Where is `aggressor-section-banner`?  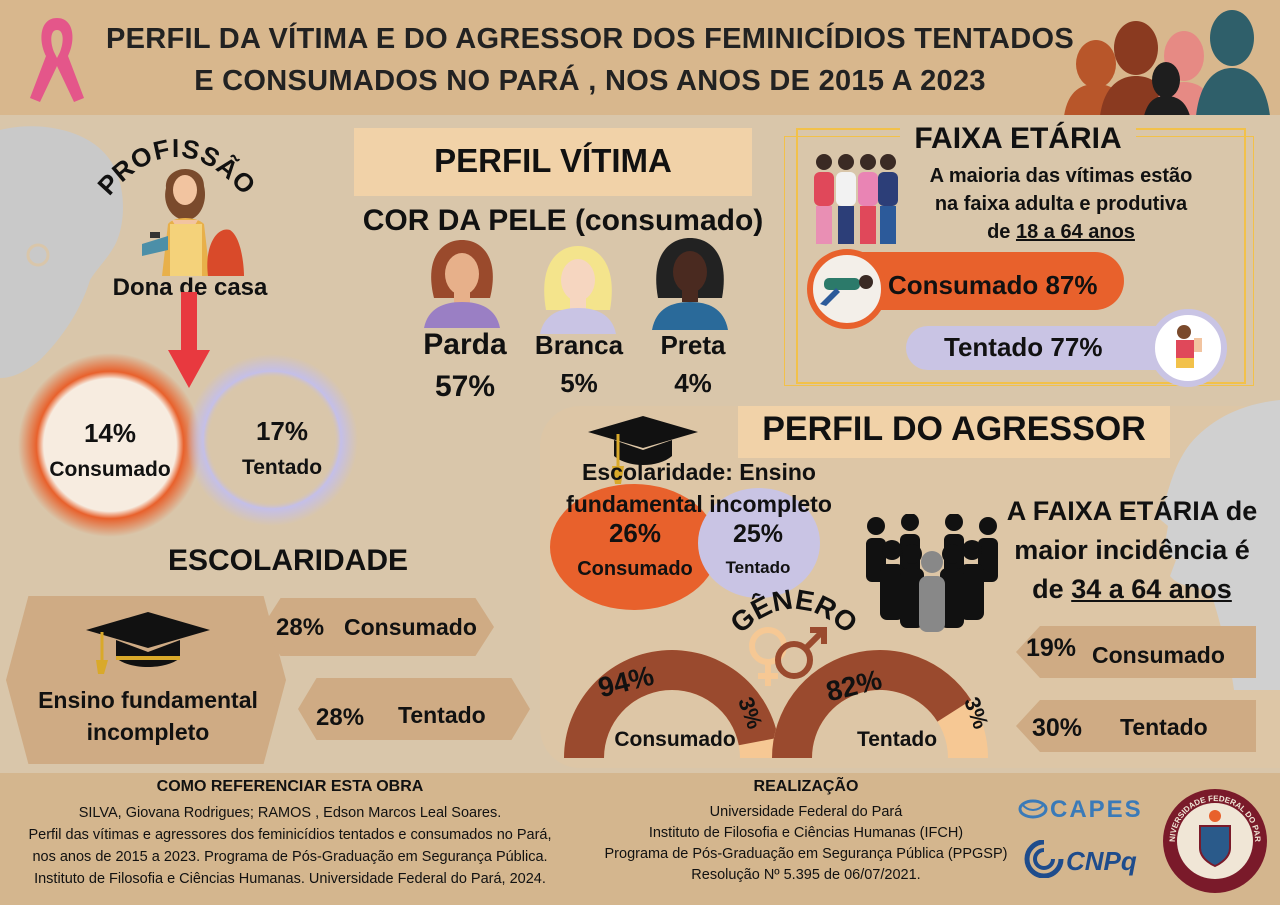 aggressor-section-banner is located at coordinates (954, 432).